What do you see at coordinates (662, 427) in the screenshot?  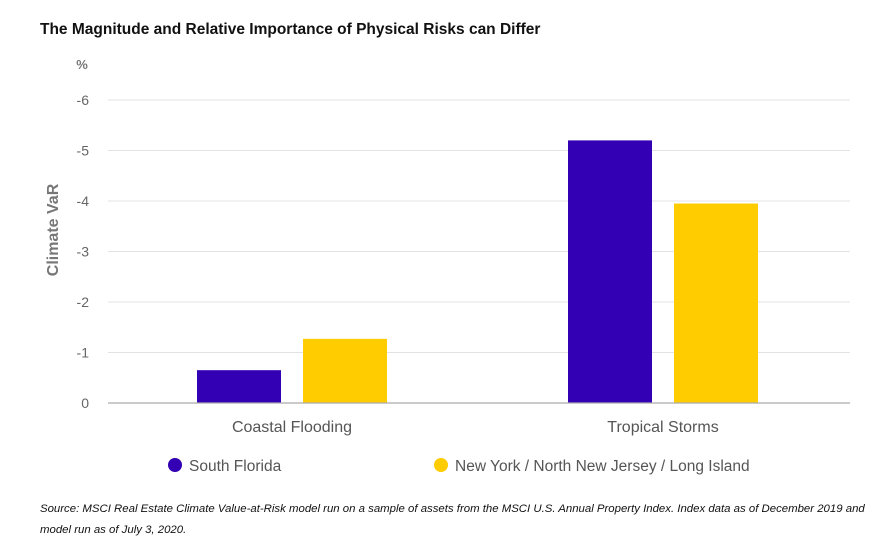 I see `x-tick-label: Tropical Storms` at bounding box center [662, 427].